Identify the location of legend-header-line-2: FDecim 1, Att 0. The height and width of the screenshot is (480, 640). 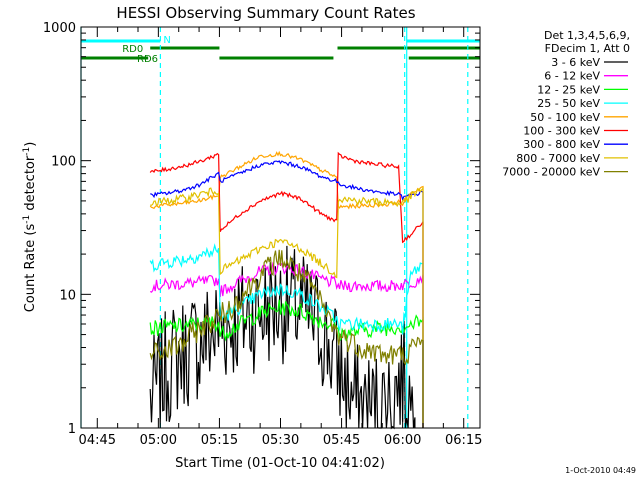
(587, 48).